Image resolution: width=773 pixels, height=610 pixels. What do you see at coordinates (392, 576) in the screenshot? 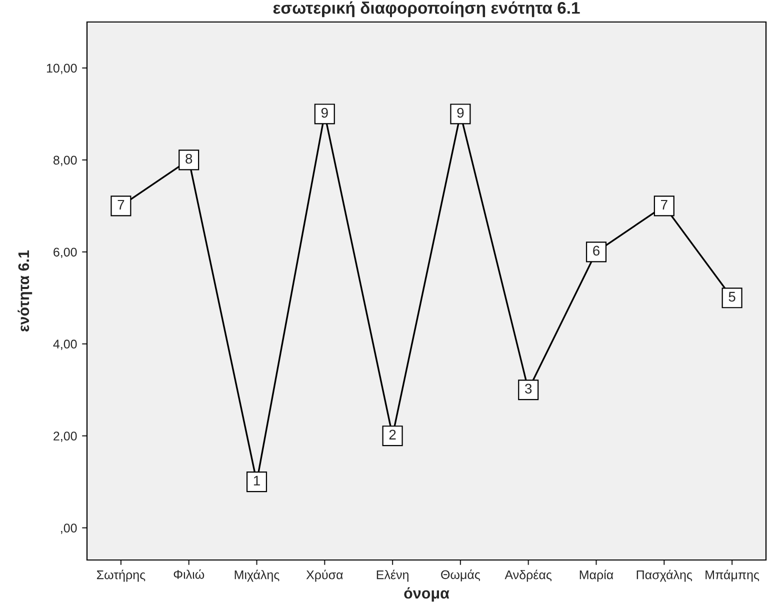
I see `x-tick-label: Ελένη` at bounding box center [392, 576].